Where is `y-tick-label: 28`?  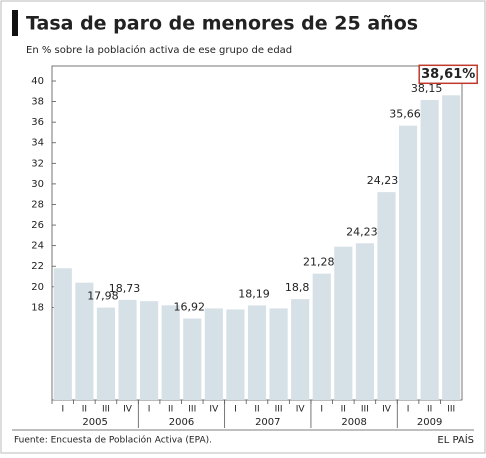 y-tick-label: 28 is located at coordinates (37, 204).